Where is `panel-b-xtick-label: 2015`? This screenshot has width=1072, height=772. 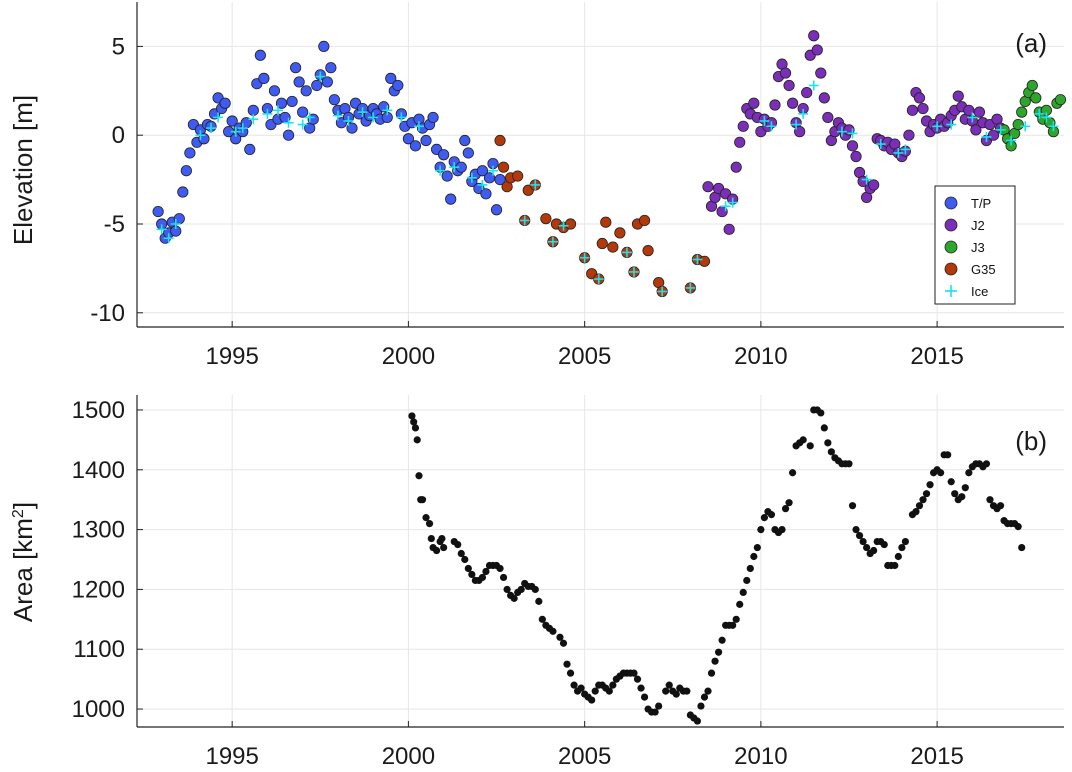 panel-b-xtick-label: 2015 is located at coordinates (936, 756).